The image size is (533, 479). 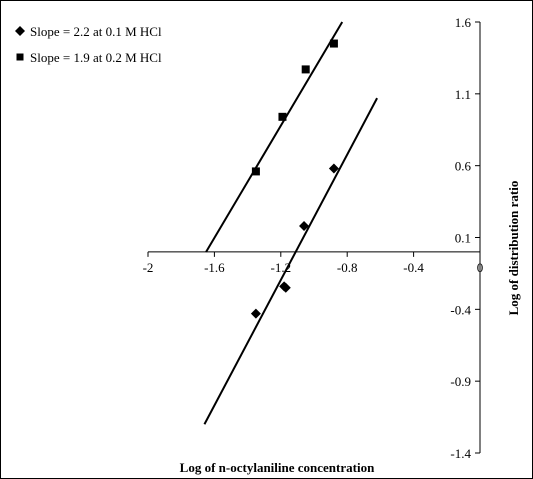 What do you see at coordinates (20, 31) in the screenshot?
I see `legend-diamond-marker` at bounding box center [20, 31].